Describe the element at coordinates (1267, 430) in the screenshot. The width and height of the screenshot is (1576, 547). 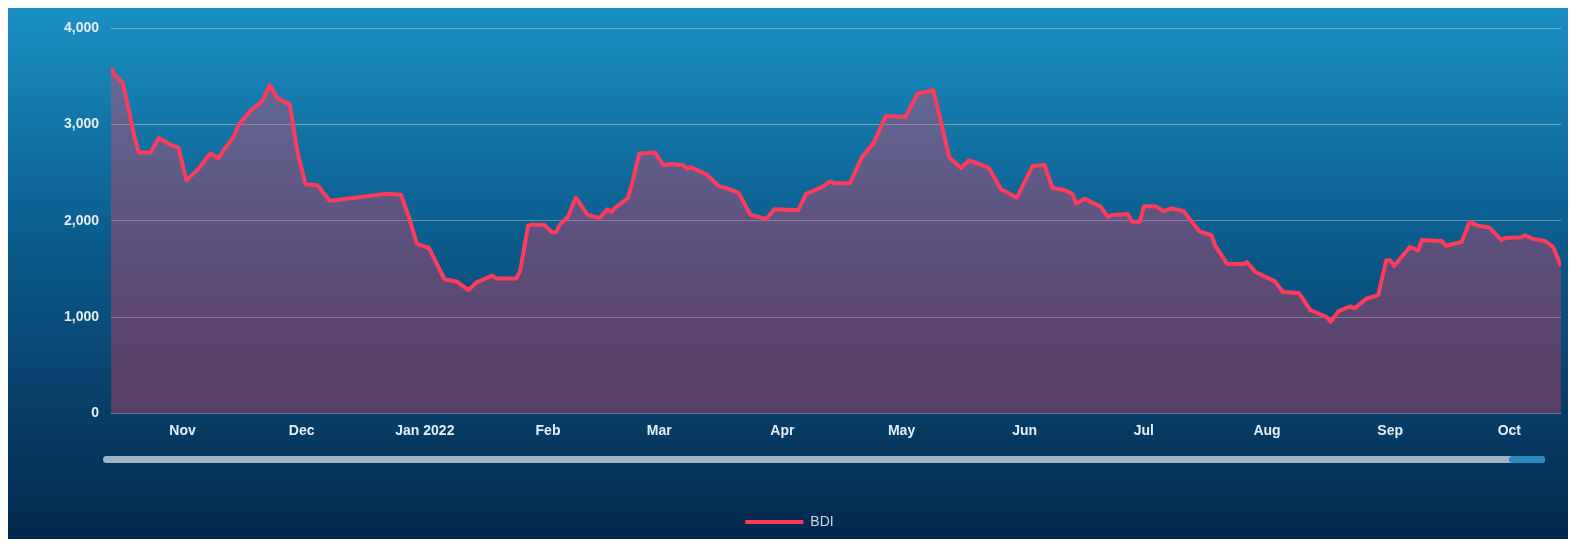
I see `x-tick-label: Aug` at that location.